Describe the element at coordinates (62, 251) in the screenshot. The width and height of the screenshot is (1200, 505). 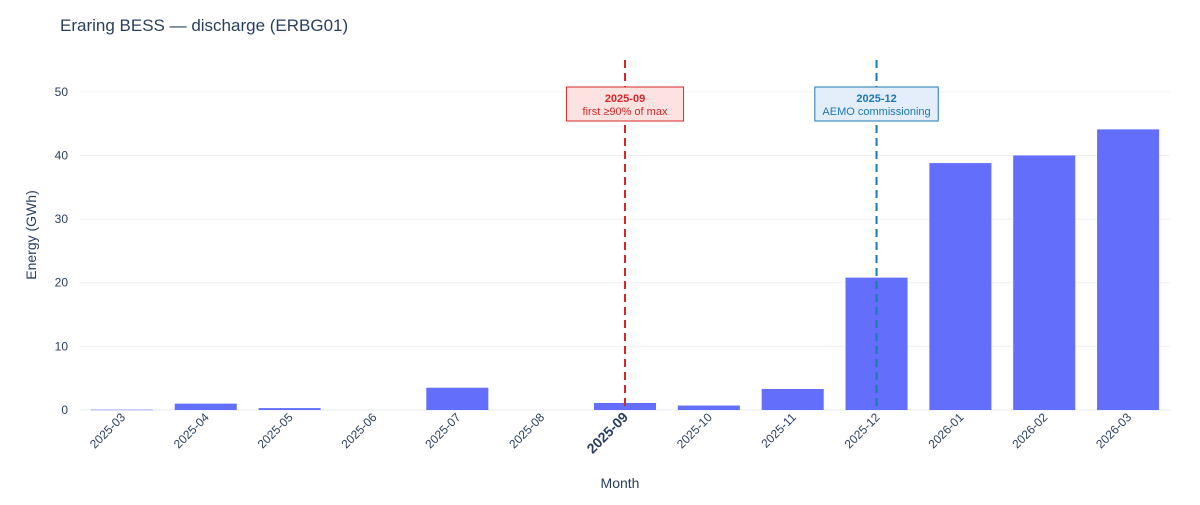
I see `y-axis-ticks: 0 10 20 30 40 50` at that location.